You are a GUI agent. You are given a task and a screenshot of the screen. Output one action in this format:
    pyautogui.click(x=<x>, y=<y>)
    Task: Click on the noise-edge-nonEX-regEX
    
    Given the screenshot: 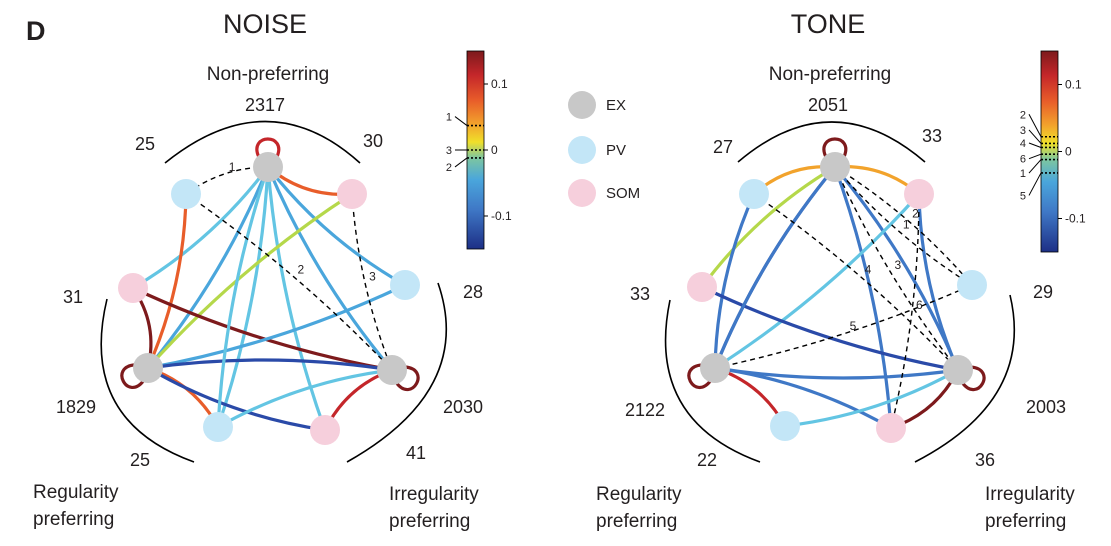 What is the action you would take?
    pyautogui.click(x=208, y=267)
    